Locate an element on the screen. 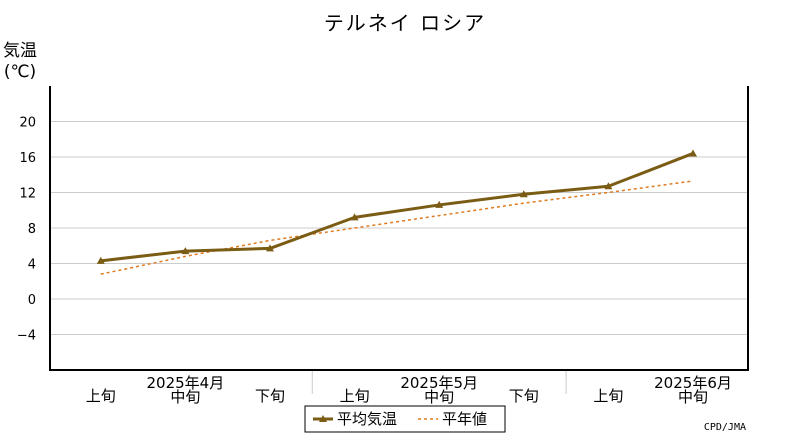  credit-text: CPD/JMA is located at coordinates (725, 427).